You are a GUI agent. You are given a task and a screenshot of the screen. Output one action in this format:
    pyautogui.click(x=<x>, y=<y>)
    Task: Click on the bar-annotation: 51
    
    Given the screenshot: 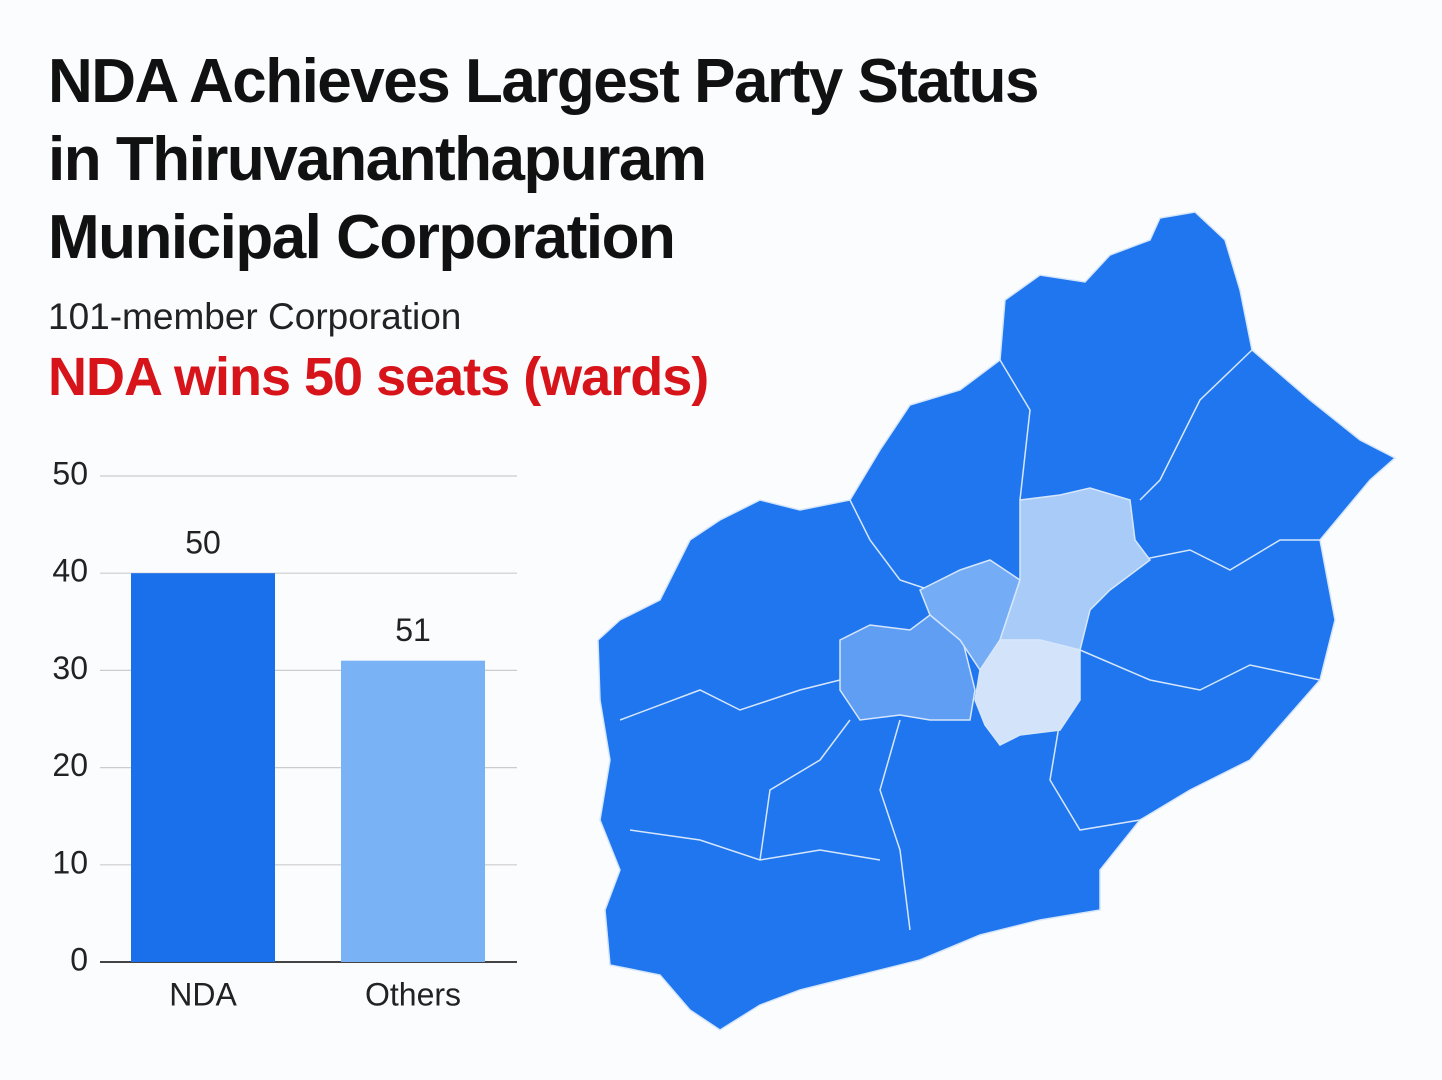 What is the action you would take?
    pyautogui.click(x=413, y=630)
    